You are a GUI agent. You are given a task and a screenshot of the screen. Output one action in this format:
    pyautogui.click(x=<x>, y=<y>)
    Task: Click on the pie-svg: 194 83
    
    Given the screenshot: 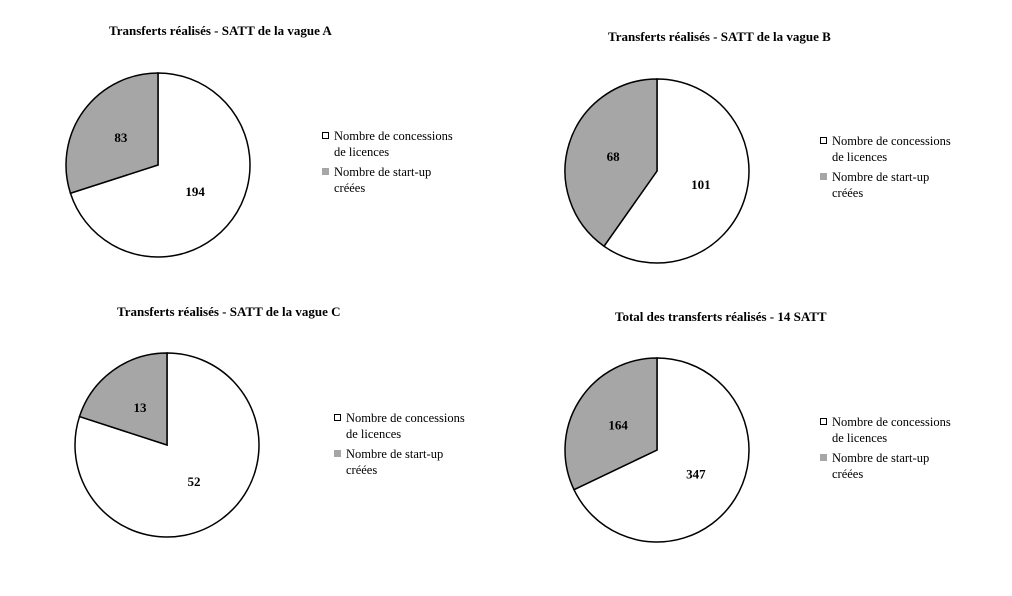 What is the action you would take?
    pyautogui.click(x=158, y=165)
    